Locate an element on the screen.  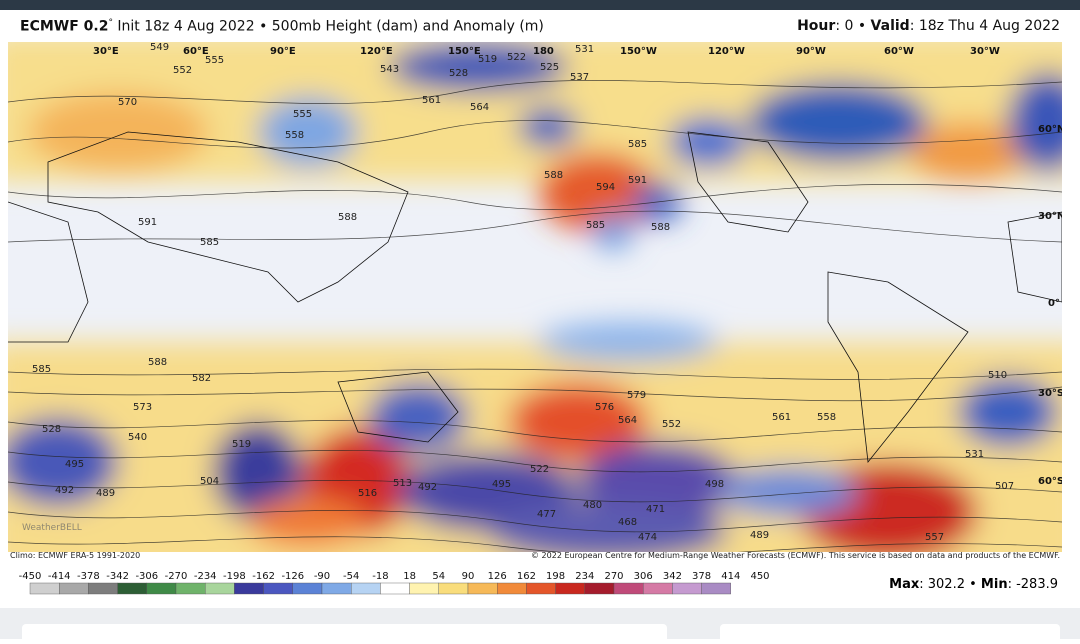
colorbar-label: -414 is located at coordinates (59, 576).